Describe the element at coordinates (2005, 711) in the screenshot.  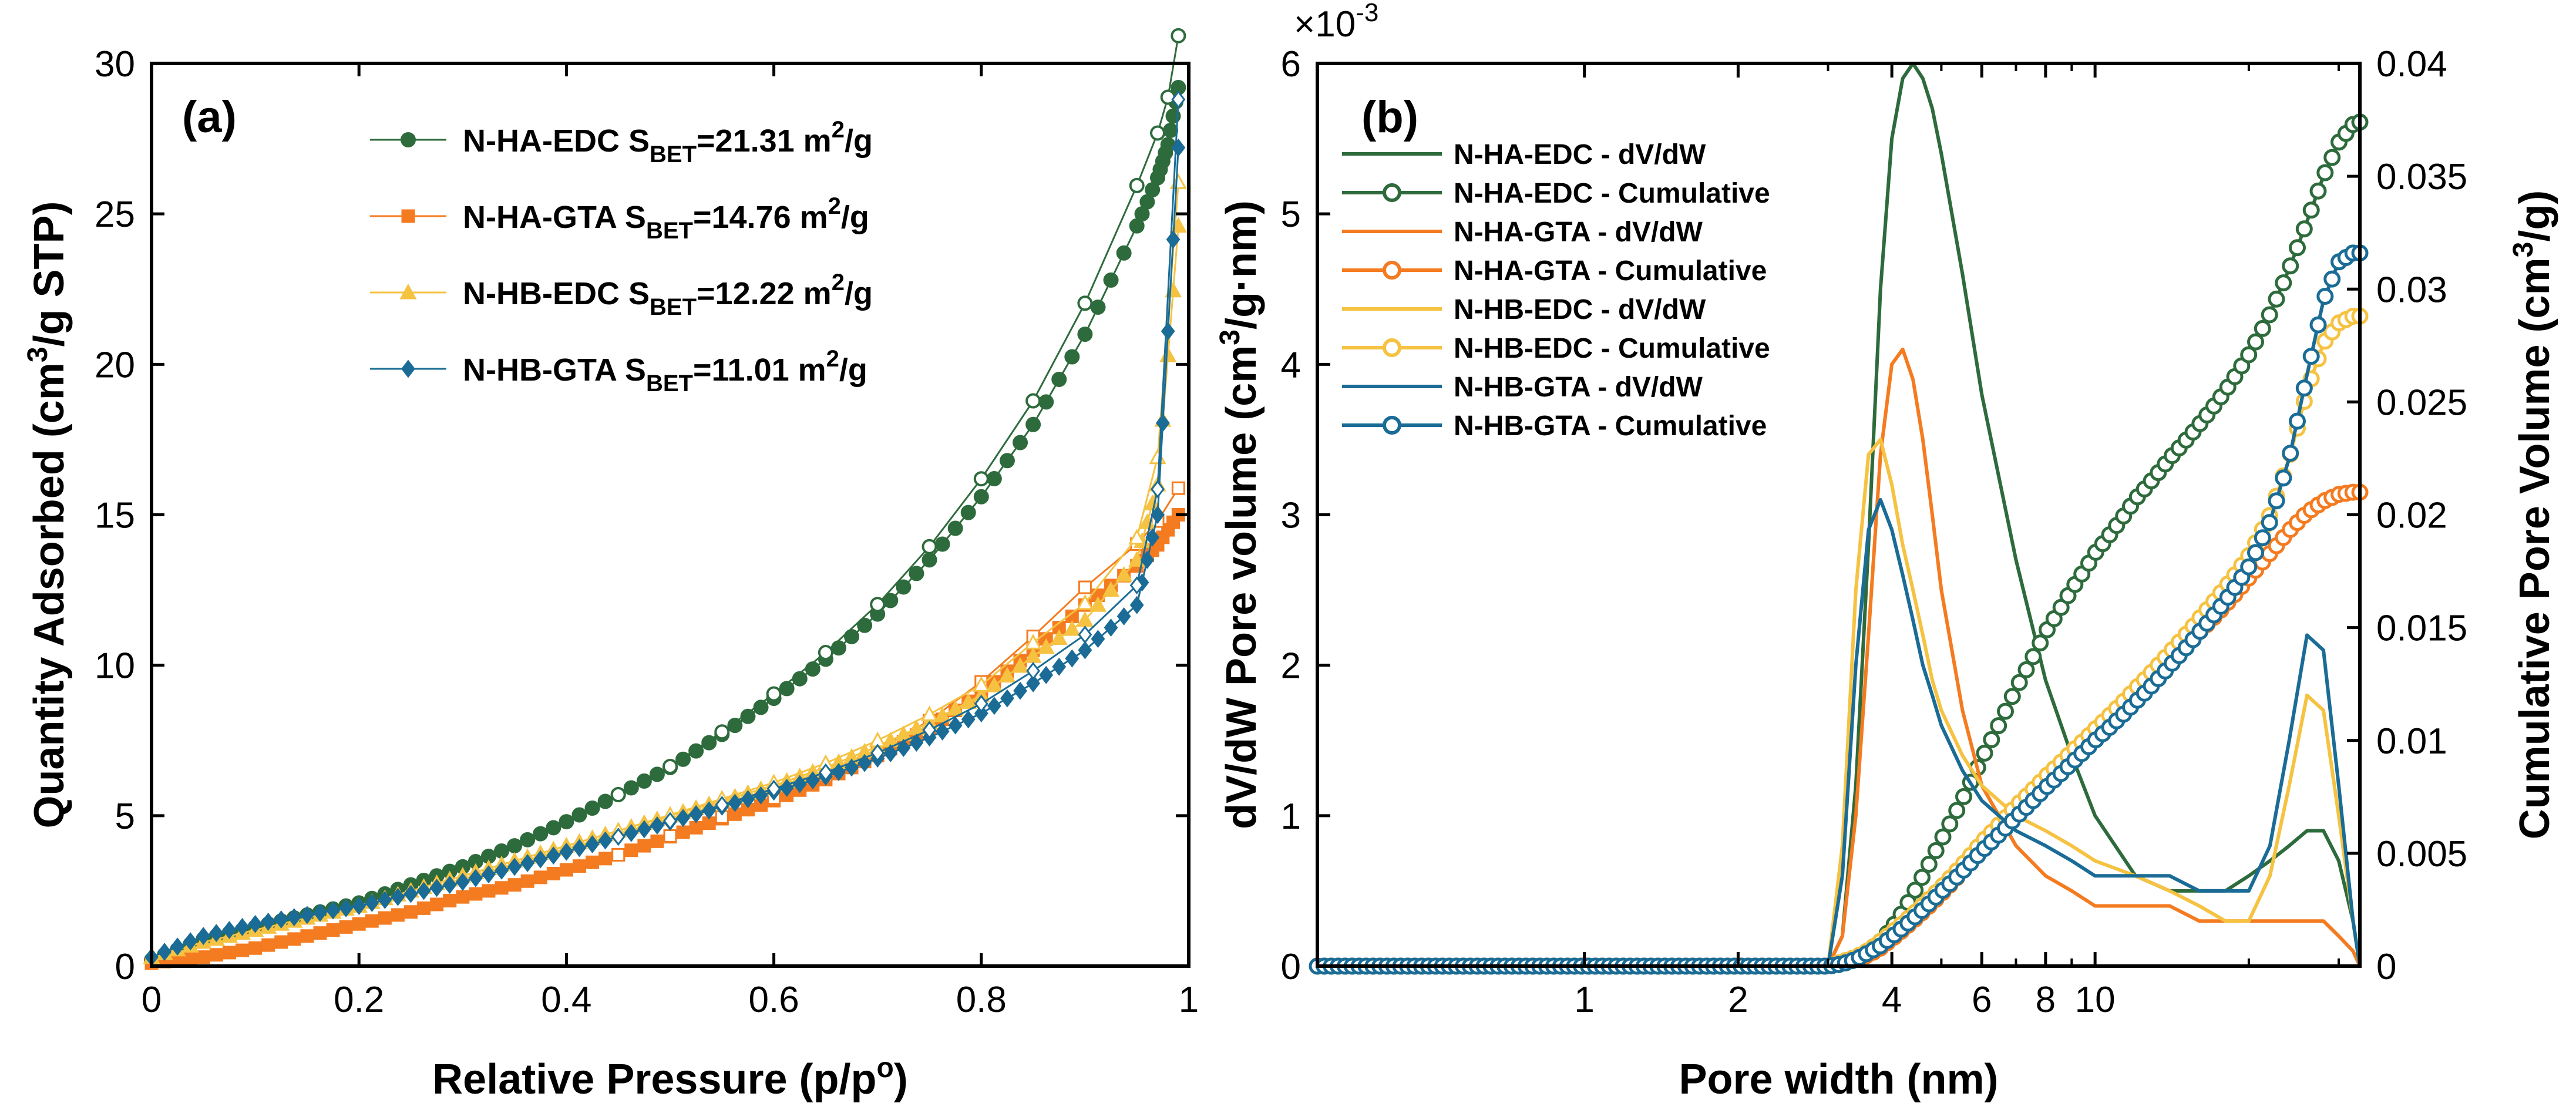
I see `data-point-N-HA-EDC - Cumulative-99` at that location.